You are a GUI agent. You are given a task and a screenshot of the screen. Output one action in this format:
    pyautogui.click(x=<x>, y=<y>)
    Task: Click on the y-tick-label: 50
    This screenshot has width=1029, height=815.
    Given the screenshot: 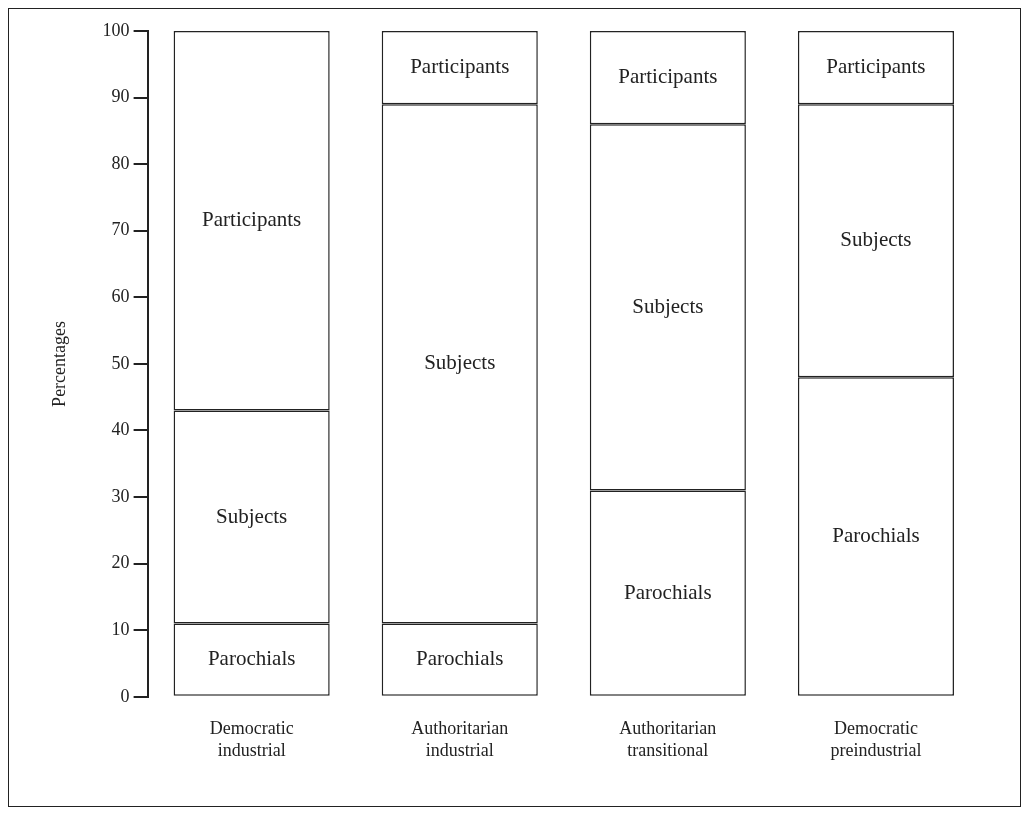 What is the action you would take?
    pyautogui.click(x=120, y=362)
    